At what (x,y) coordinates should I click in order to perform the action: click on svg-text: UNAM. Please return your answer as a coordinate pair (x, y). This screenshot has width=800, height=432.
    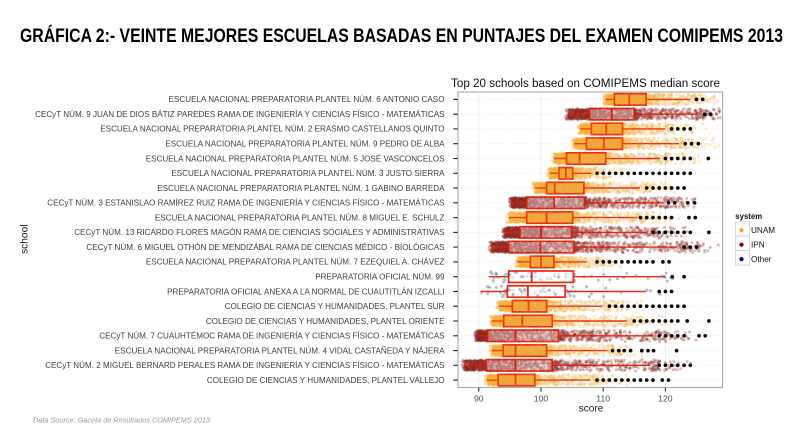
    Looking at the image, I should click on (763, 230).